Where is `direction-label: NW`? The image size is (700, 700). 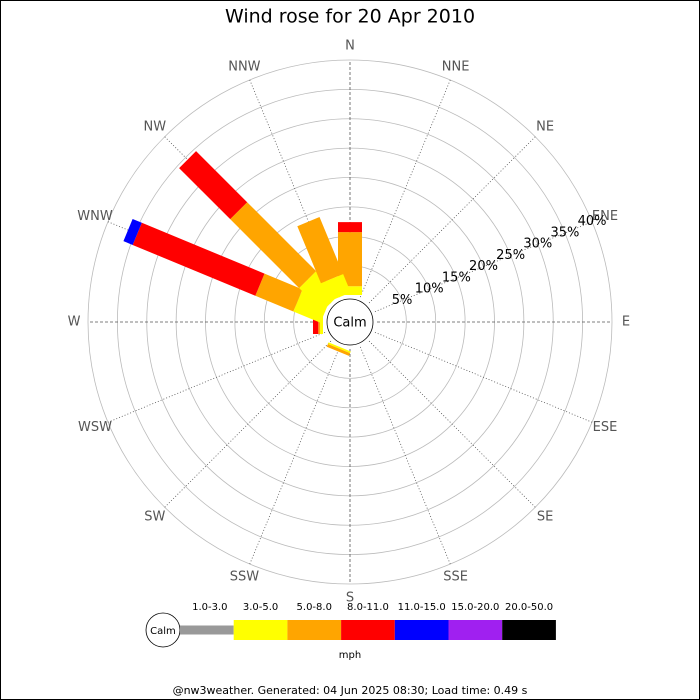 direction-label: NW is located at coordinates (155, 126).